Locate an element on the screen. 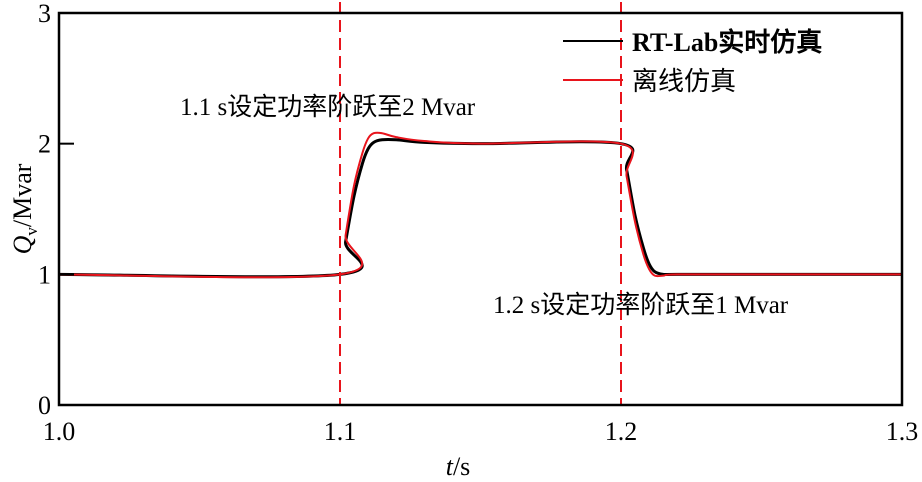  y-tick-label: 3 is located at coordinates (44, 14).